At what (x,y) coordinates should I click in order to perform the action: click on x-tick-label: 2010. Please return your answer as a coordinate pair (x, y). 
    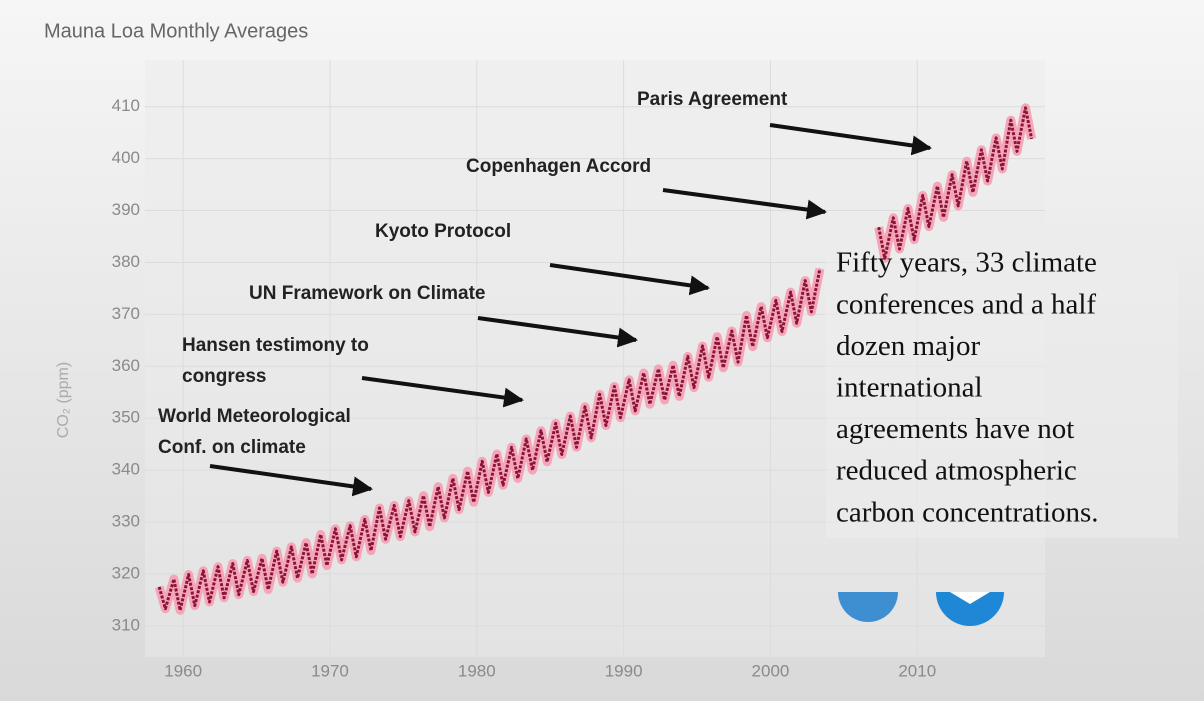
    Looking at the image, I should click on (917, 670).